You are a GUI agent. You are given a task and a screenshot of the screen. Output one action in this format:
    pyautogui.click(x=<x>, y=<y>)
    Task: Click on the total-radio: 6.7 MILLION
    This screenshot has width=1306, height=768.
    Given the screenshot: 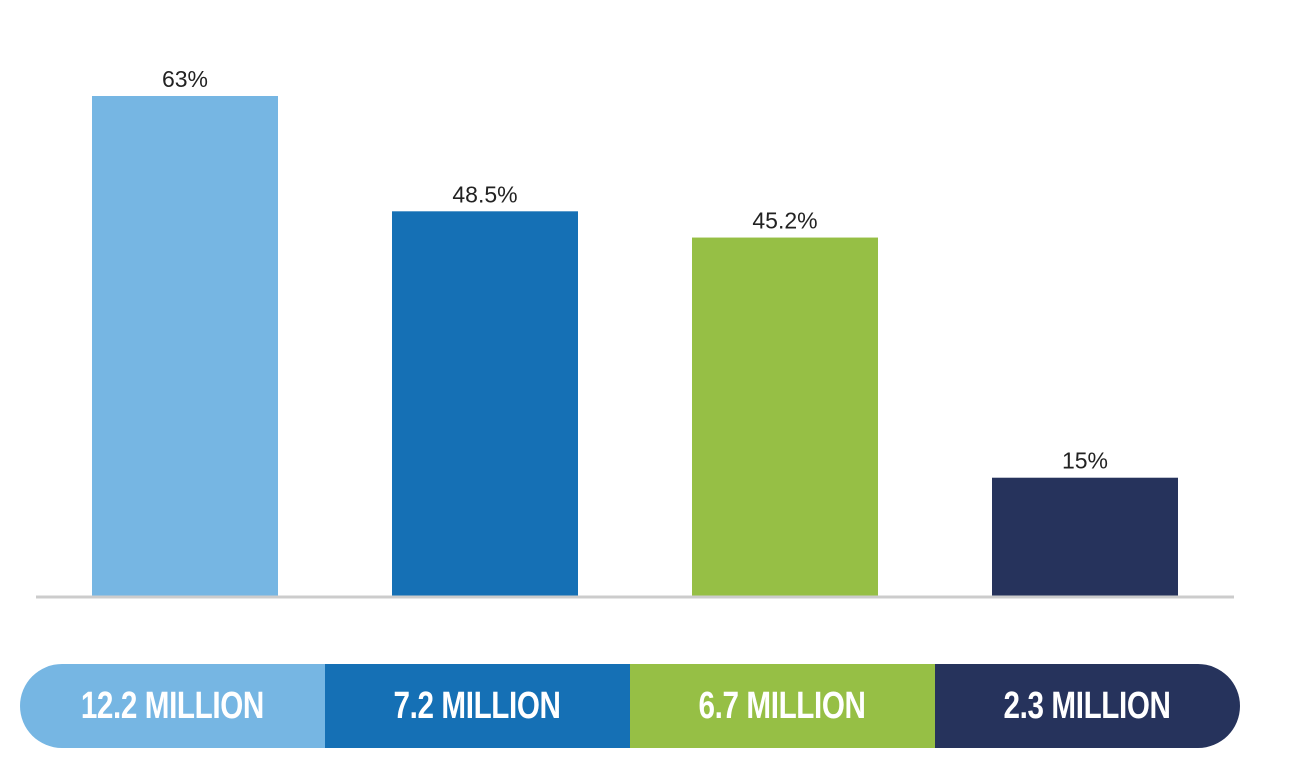 What is the action you would take?
    pyautogui.click(x=782, y=706)
    